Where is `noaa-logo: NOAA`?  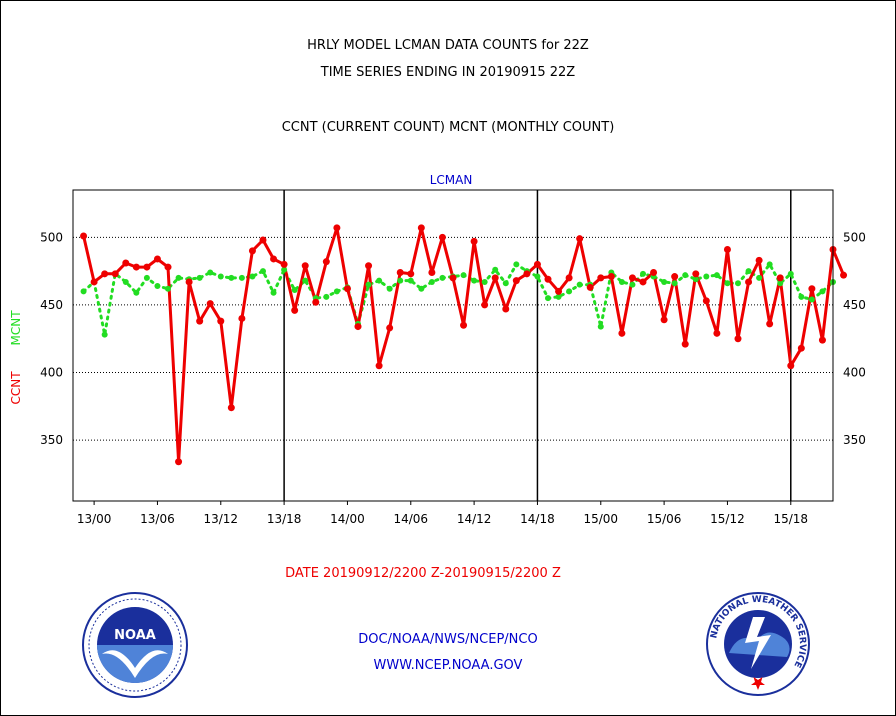 noaa-logo: NOAA is located at coordinates (135, 645).